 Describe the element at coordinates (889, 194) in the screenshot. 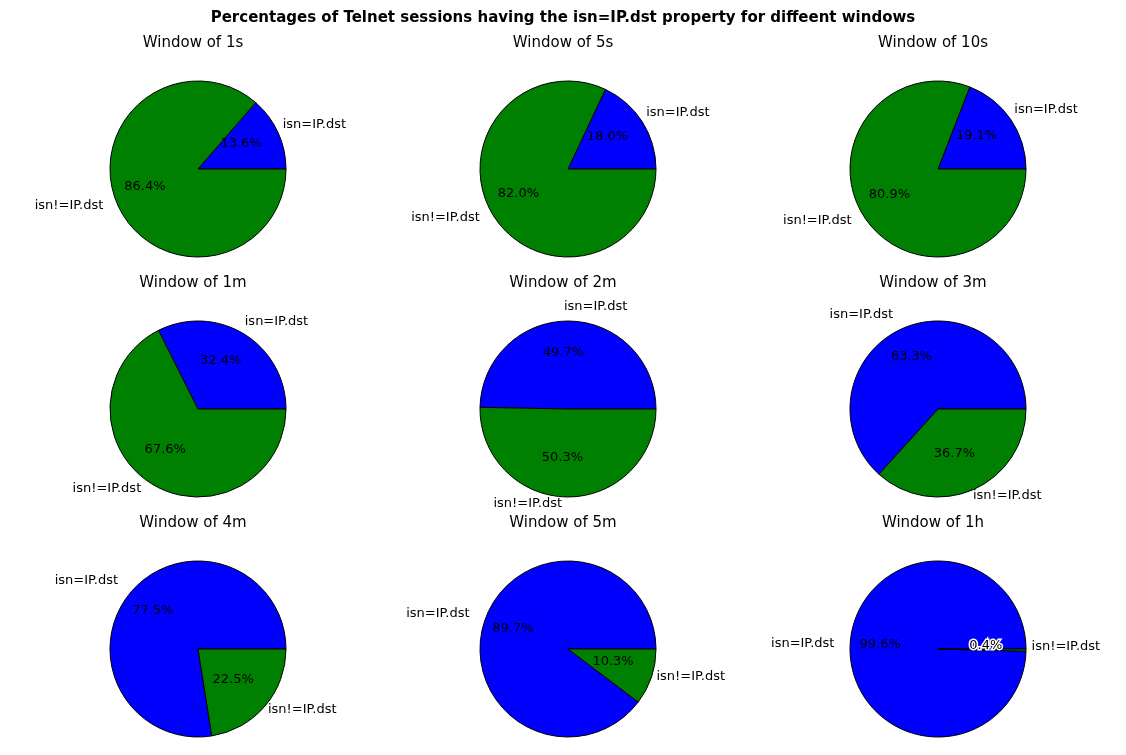

I see `data-label: 80.9%` at that location.